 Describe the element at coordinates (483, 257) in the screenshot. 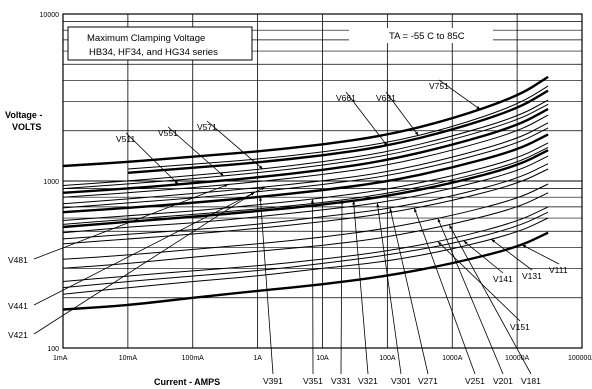

I see `leader-line-v141` at that location.